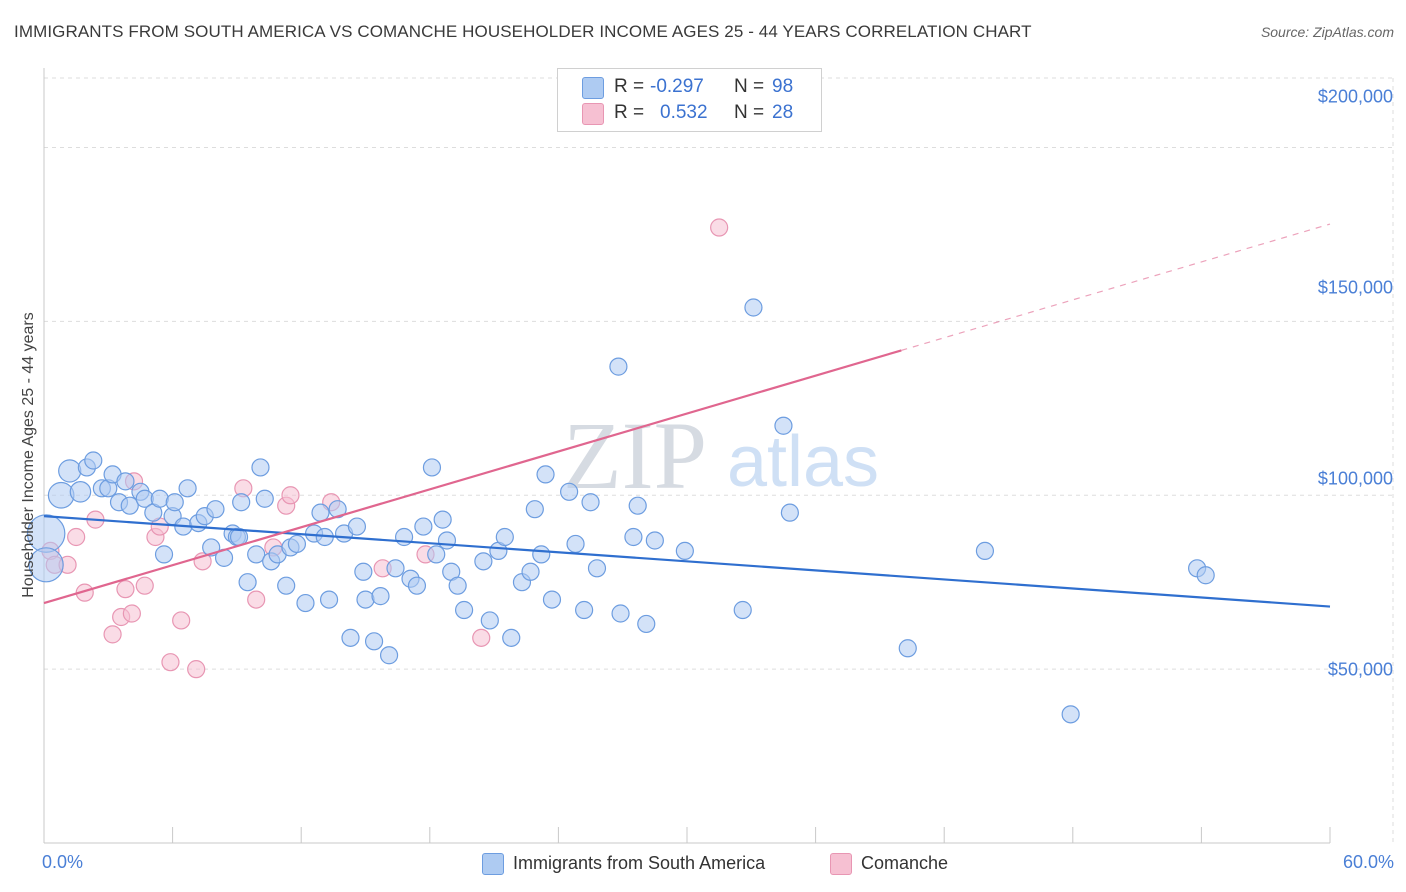  Describe the element at coordinates (689, 100) in the screenshot. I see `correlation-legend: R = -0.297 N = 98 R = 0.532 N = 28` at that location.